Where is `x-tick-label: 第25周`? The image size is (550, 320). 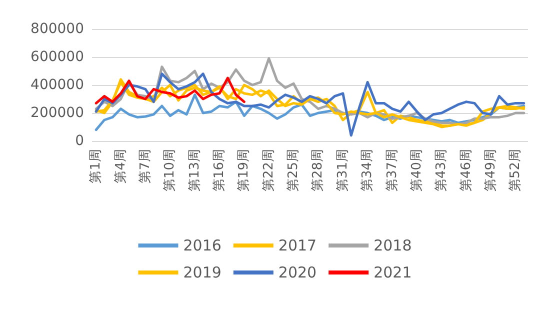
x-tick-label: 第25周 is located at coordinates (294, 170).